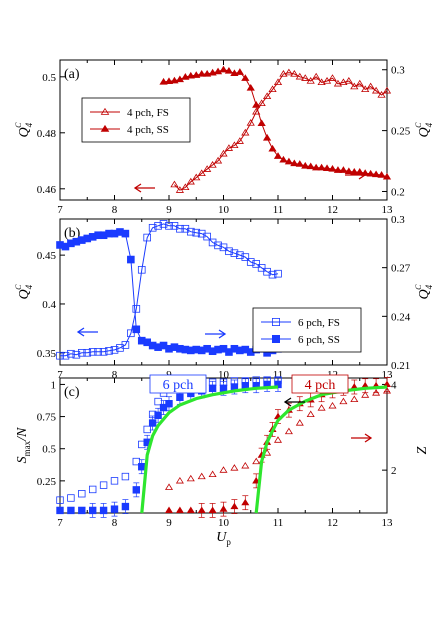 The image size is (447, 632). I want to click on x-tick-label: 12, so click(332, 210).